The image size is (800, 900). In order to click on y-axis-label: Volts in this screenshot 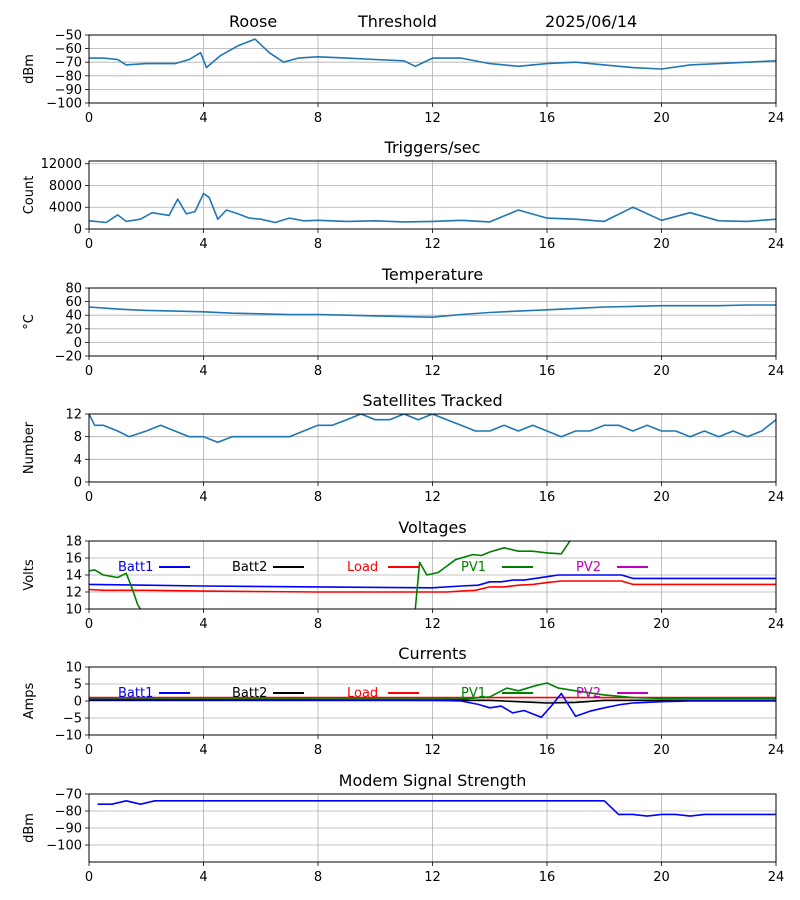, I will do `click(29, 575)`.